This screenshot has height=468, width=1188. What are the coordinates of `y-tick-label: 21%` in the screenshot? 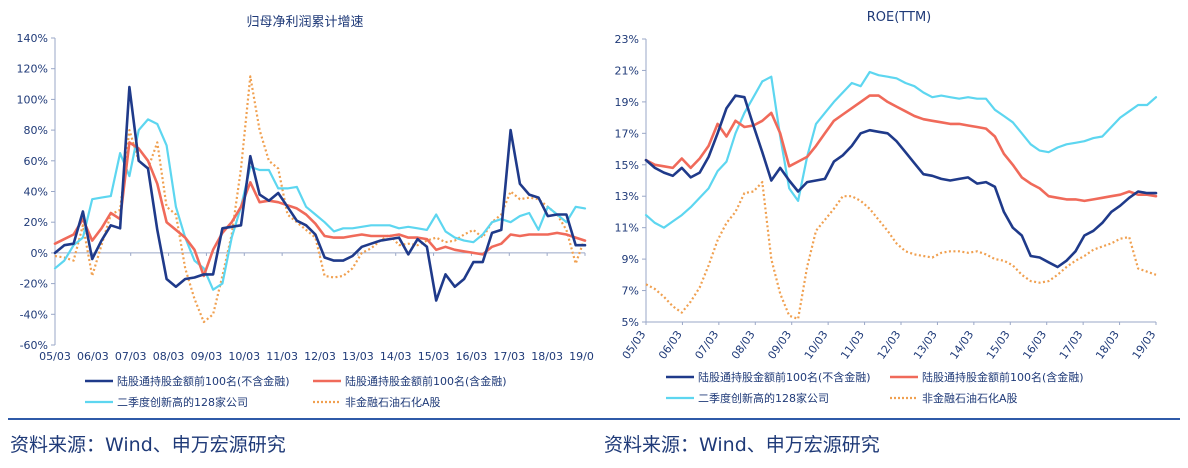 It's located at (627, 70).